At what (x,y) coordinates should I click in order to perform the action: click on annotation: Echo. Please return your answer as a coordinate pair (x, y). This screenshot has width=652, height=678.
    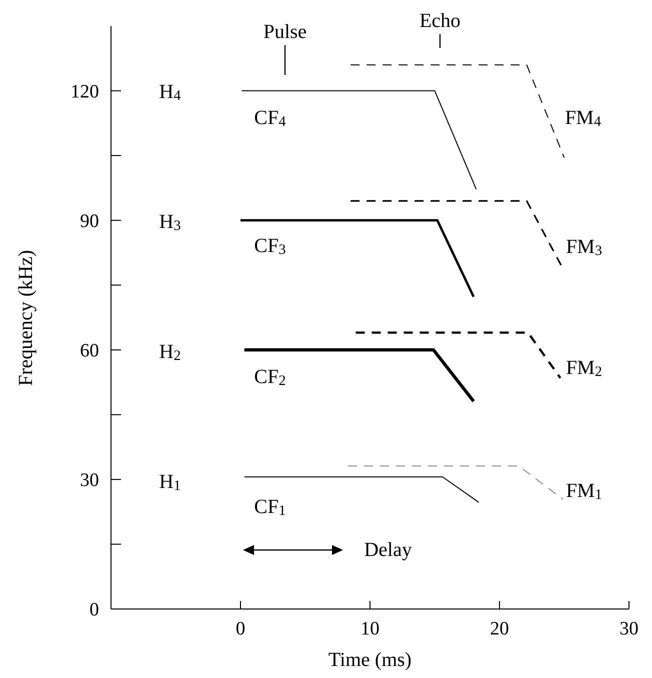
    Looking at the image, I should click on (440, 21).